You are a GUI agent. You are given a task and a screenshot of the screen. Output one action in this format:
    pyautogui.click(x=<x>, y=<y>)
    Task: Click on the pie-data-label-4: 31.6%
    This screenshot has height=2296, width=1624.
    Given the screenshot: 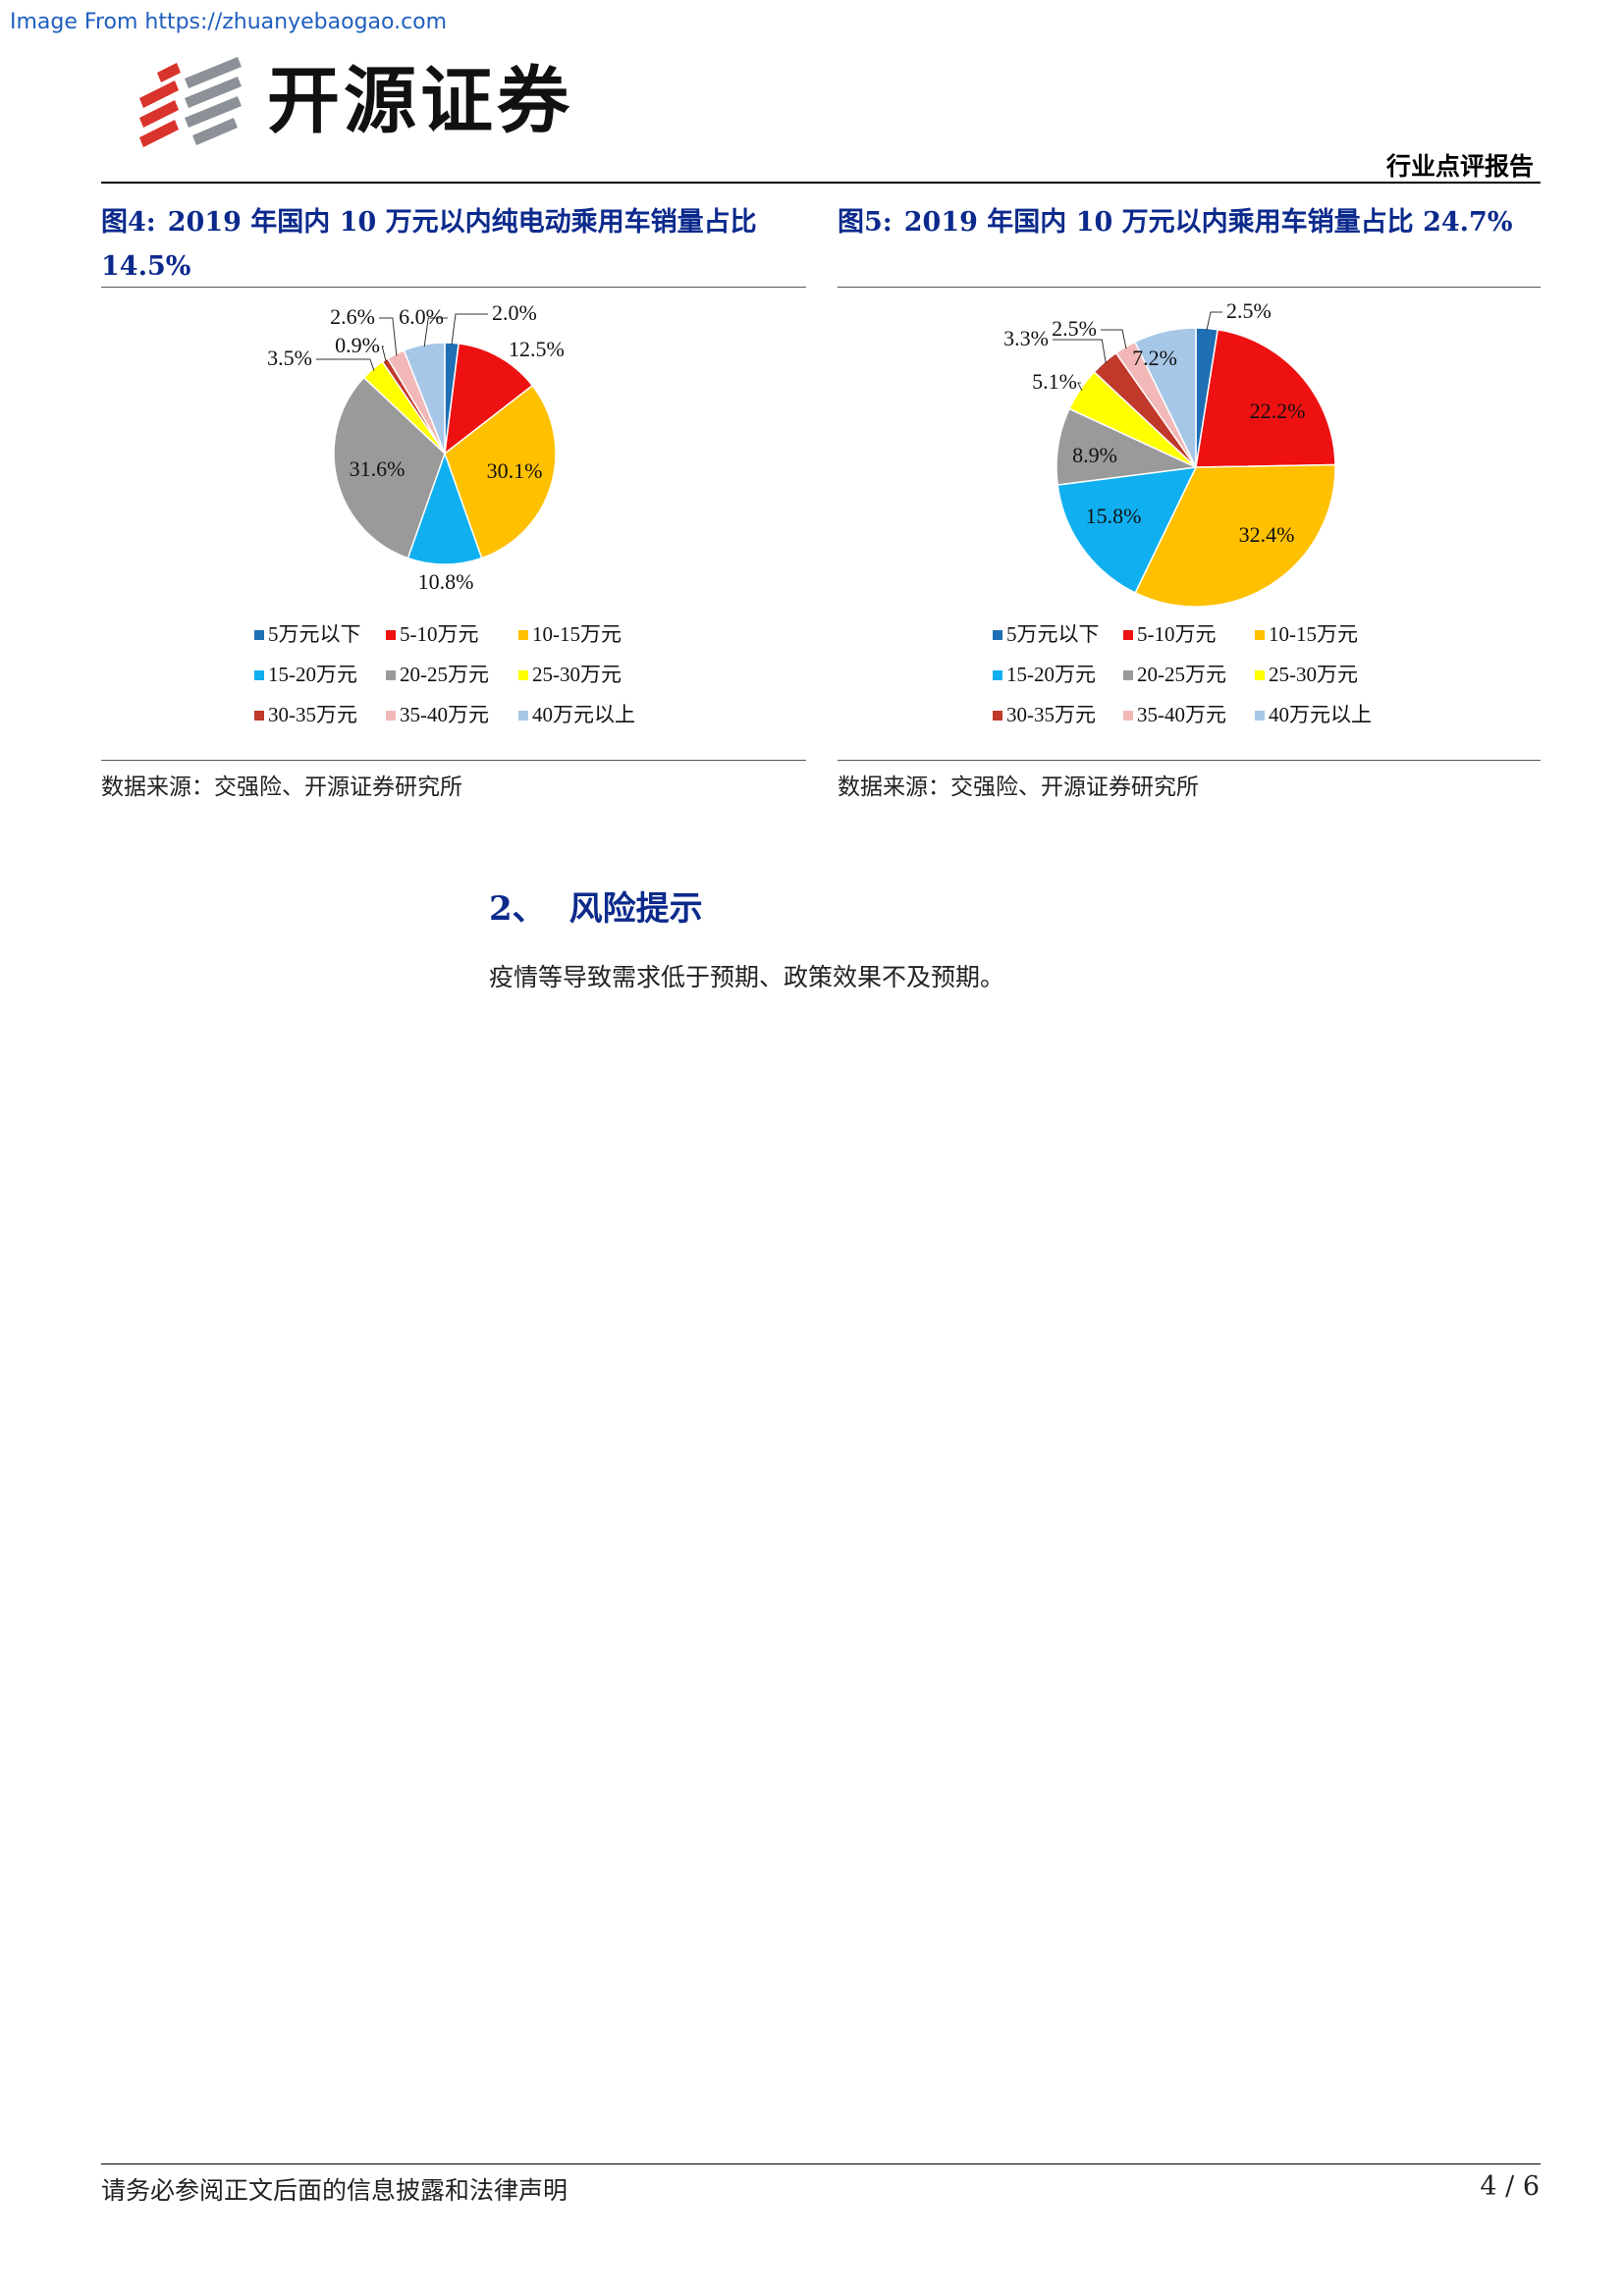 What is the action you would take?
    pyautogui.click(x=378, y=468)
    